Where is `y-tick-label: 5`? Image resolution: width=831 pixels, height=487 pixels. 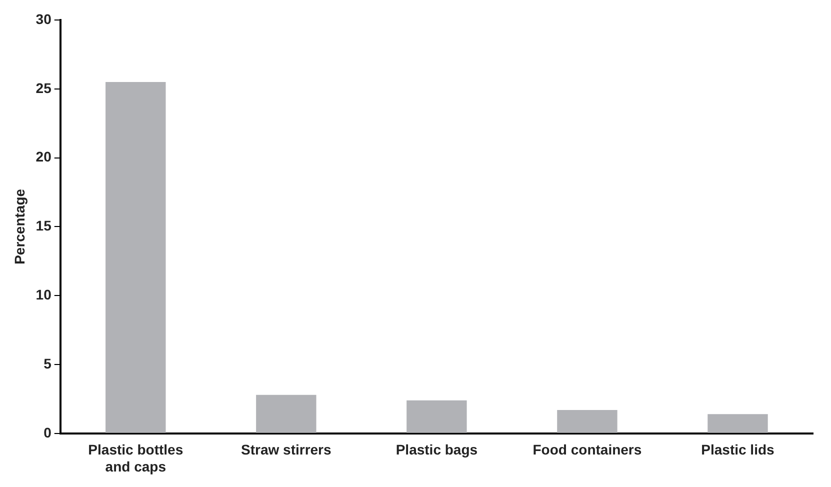 y-tick-label: 5 is located at coordinates (48, 363).